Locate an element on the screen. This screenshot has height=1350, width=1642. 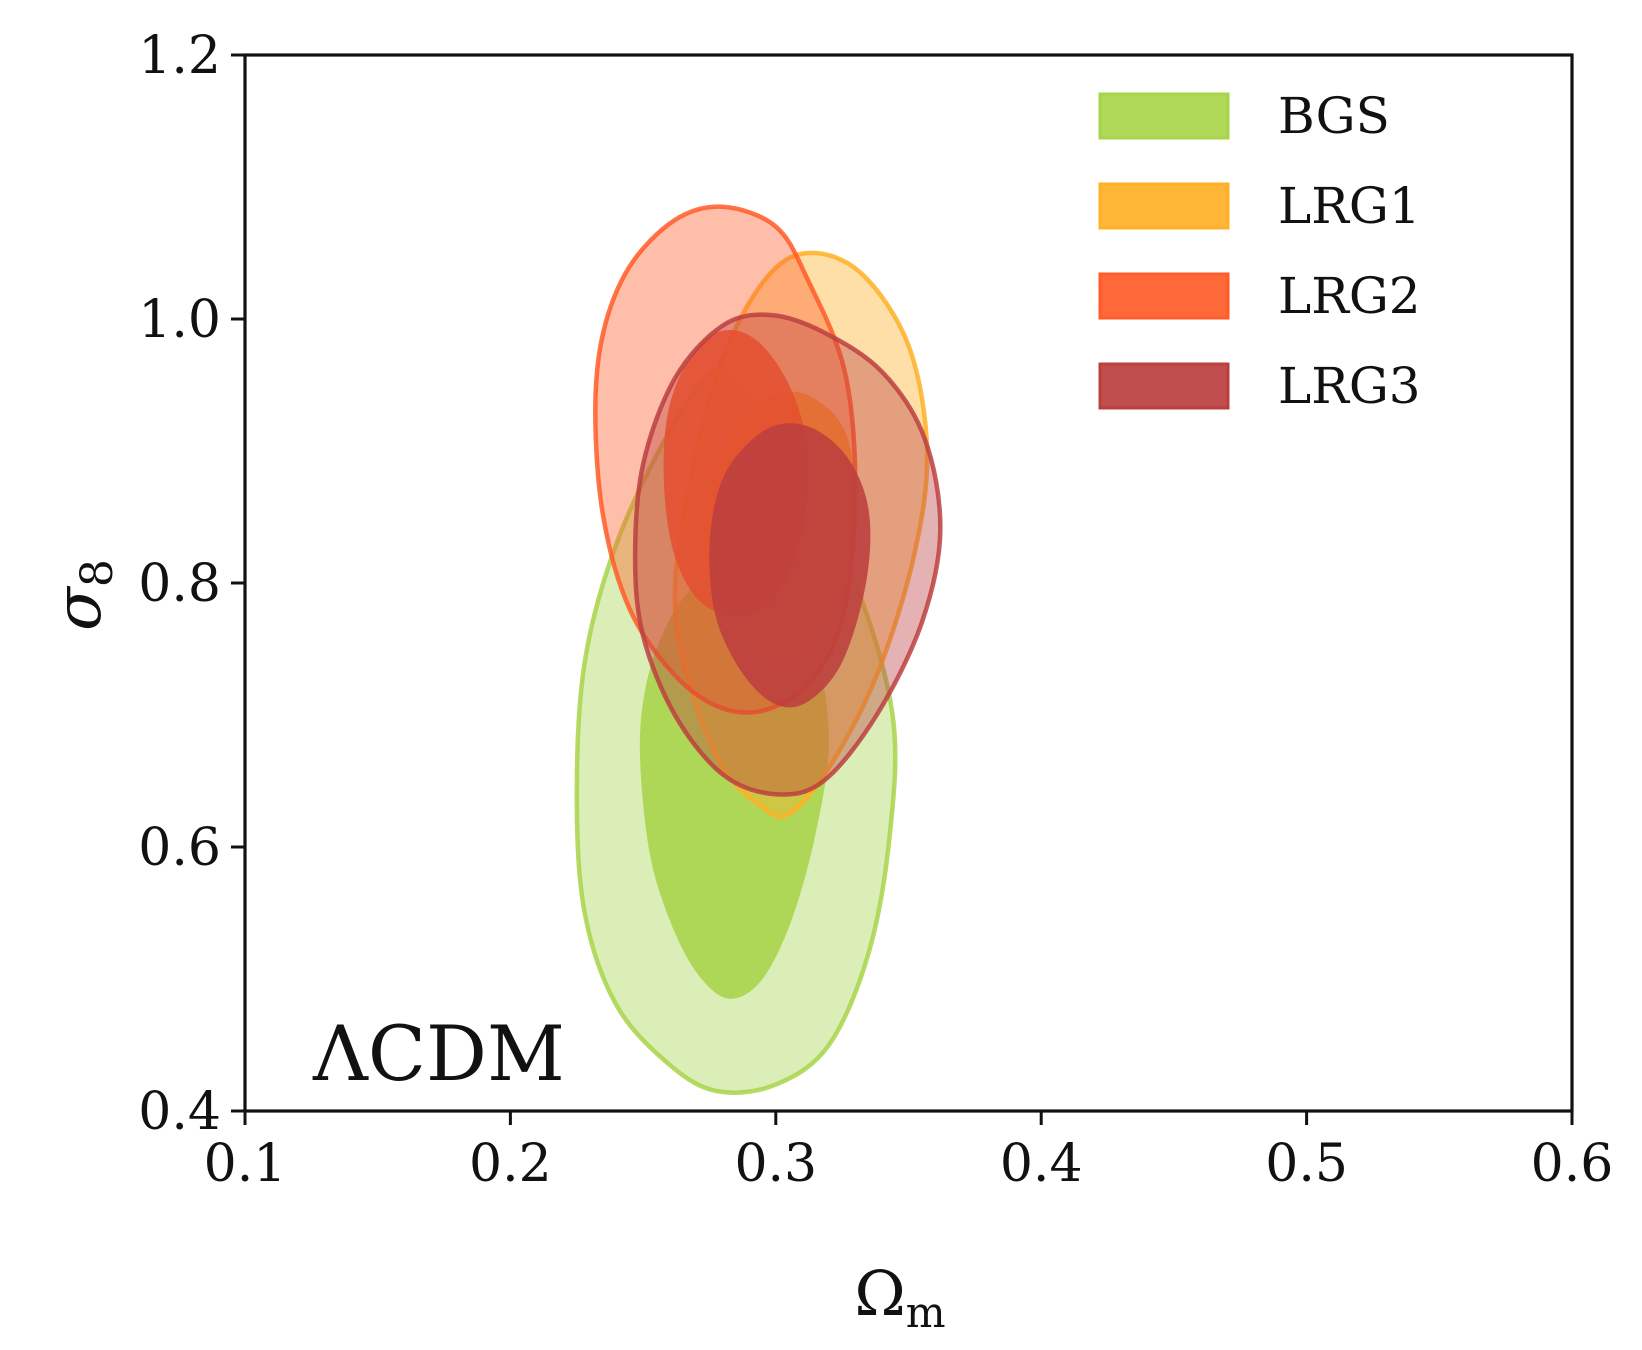
y-axis-title-main: σ is located at coordinates (79, 608).